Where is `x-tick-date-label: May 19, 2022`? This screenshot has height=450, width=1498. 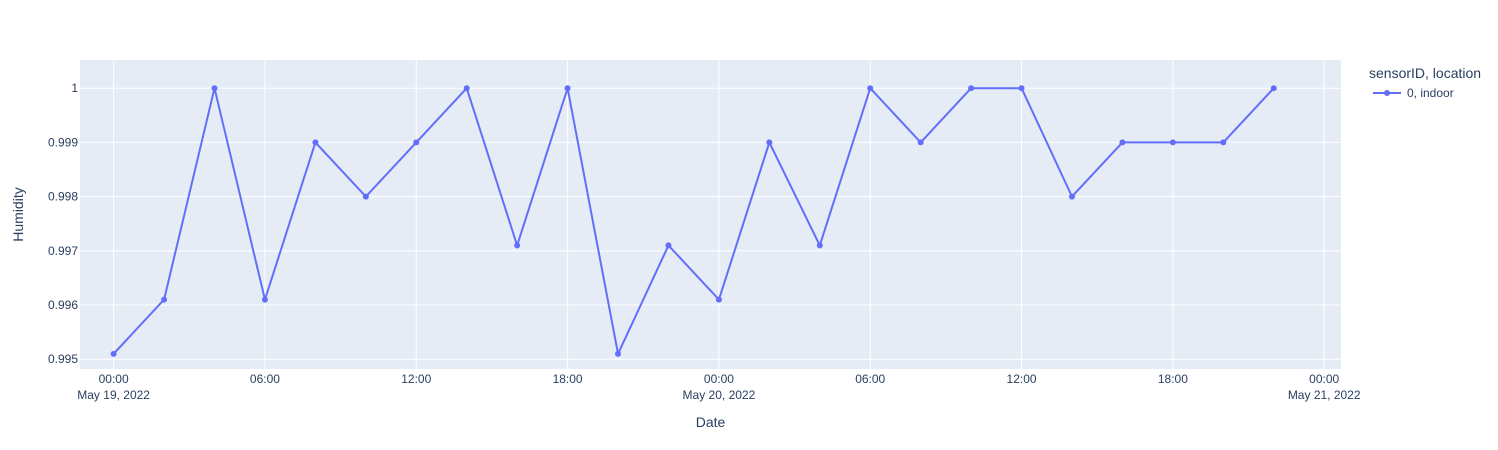
x-tick-date-label: May 19, 2022 is located at coordinates (113, 395).